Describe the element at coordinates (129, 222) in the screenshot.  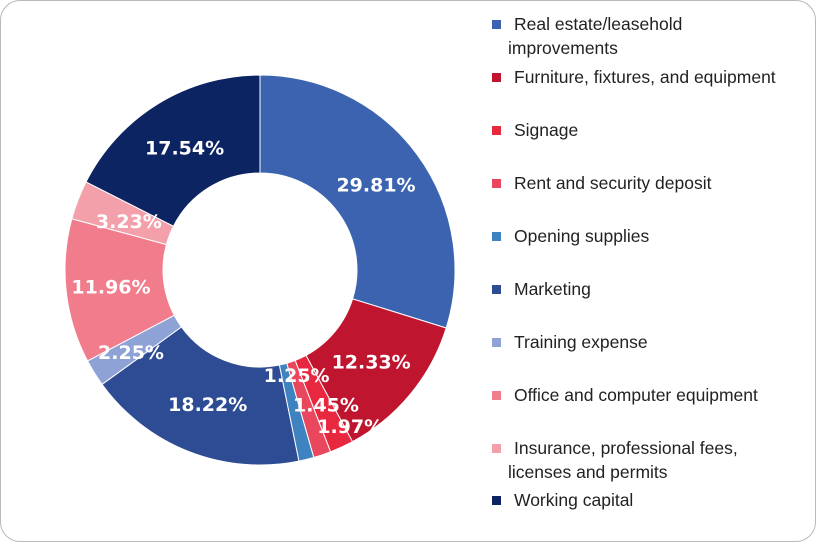
I see `slice-value-label: 3.23%` at that location.